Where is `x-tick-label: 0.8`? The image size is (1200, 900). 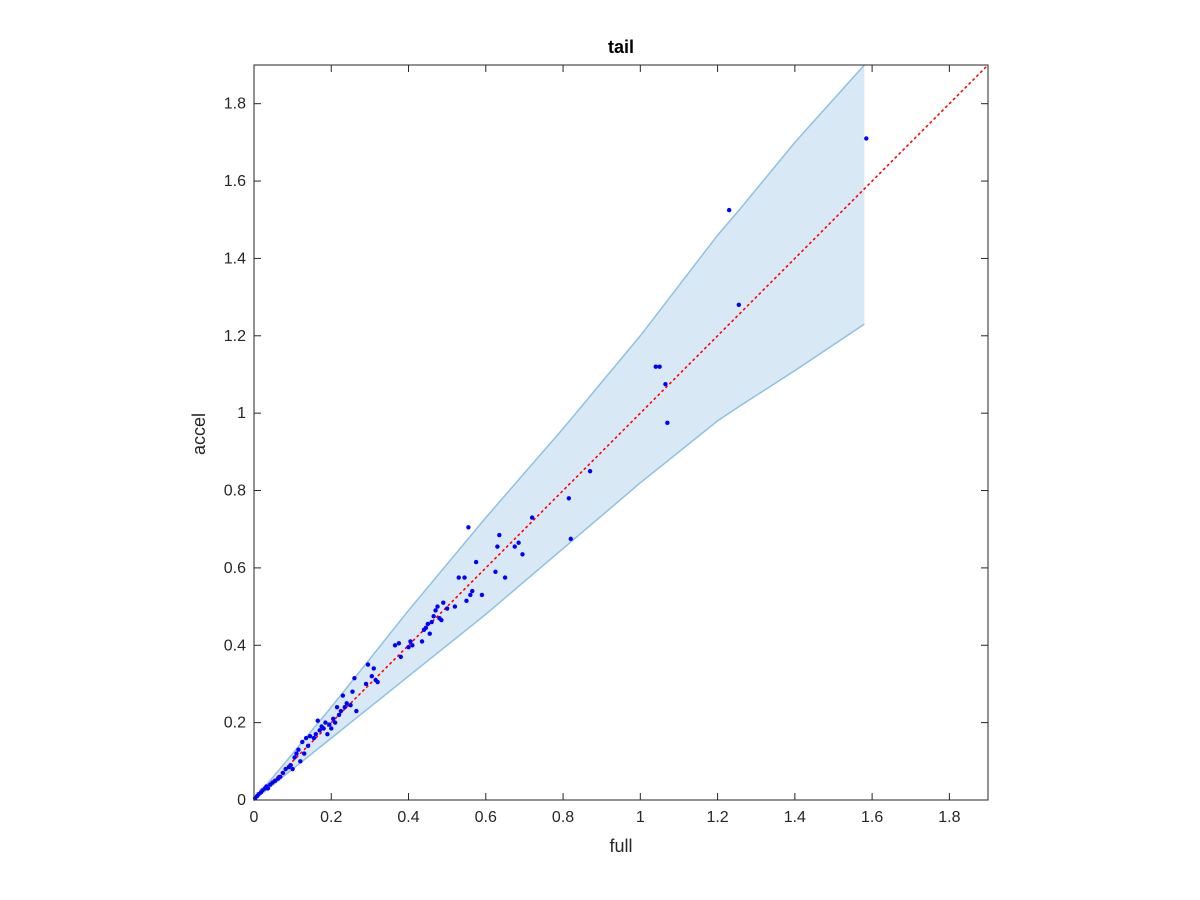 x-tick-label: 0.8 is located at coordinates (563, 817).